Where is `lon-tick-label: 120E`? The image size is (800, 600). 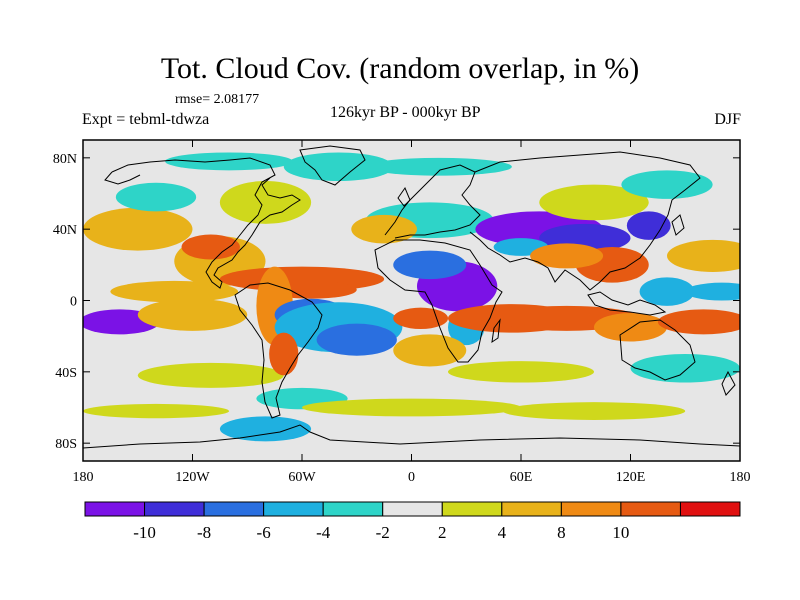 lon-tick-label: 120E is located at coordinates (631, 477).